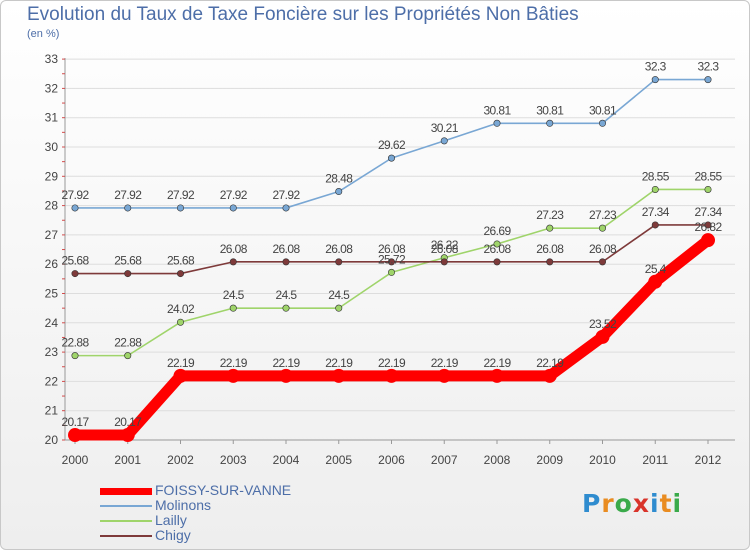 This screenshot has width=750, height=550. What do you see at coordinates (173, 535) in the screenshot?
I see `legend-label: Chigy` at bounding box center [173, 535].